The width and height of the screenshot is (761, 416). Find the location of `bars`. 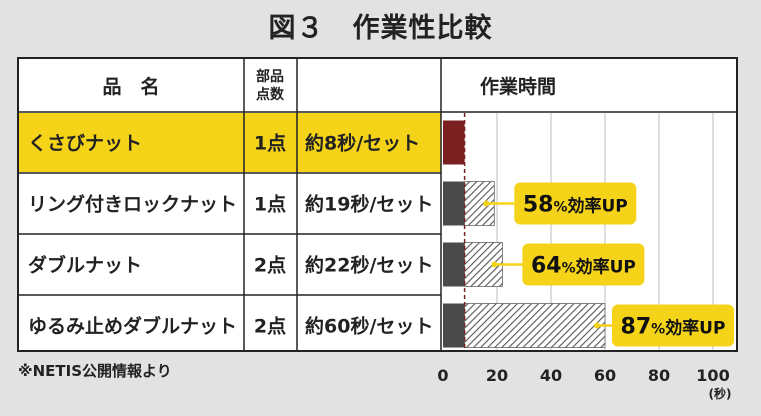

bars is located at coordinates (524, 234).